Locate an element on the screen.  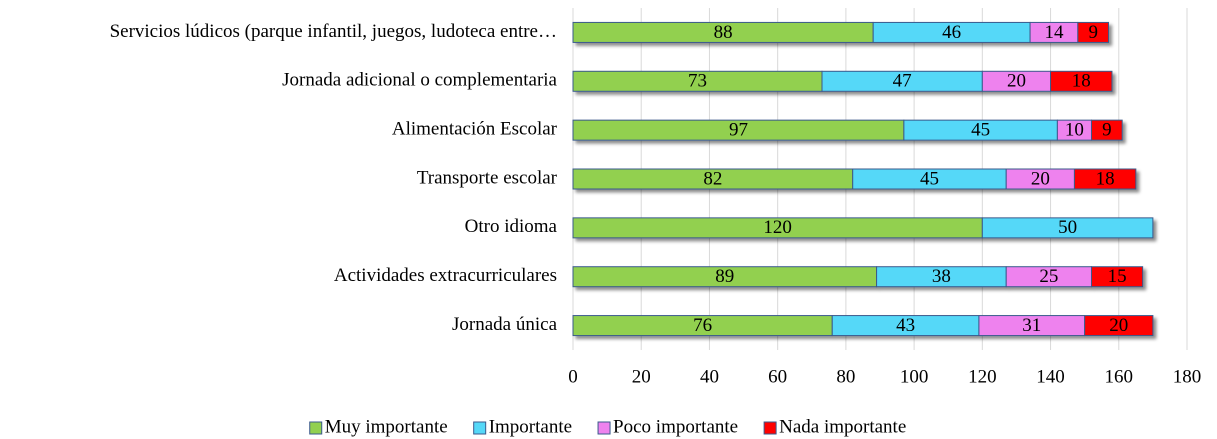
data-label: 88 is located at coordinates (723, 32).